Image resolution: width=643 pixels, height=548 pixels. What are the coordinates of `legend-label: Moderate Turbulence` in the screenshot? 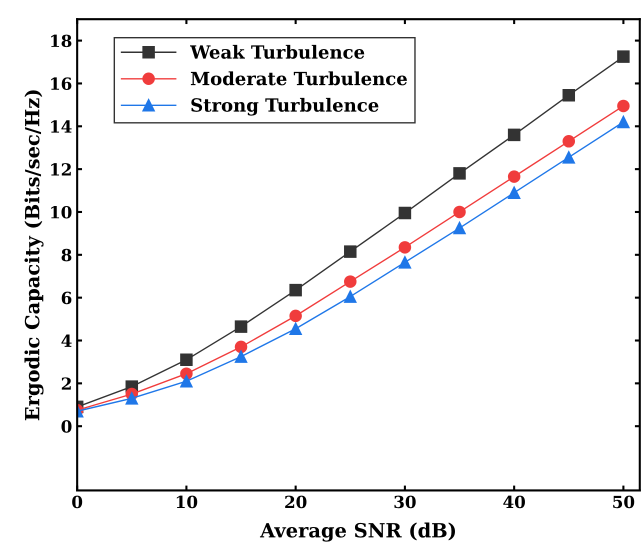 It's located at (298, 78).